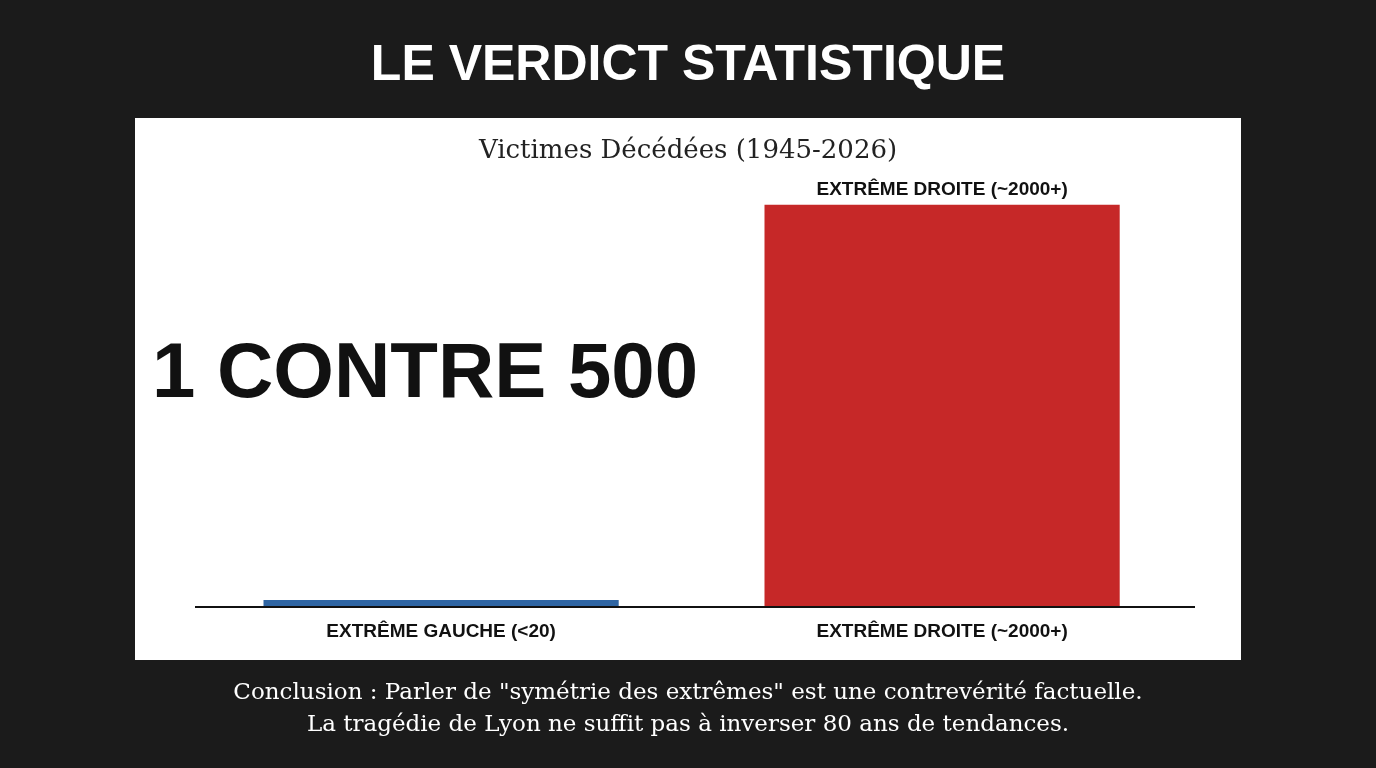  I want to click on text: La tragédie de Lyon ne suffit pas à inverser 80 ans de tendances., so click(688, 723).